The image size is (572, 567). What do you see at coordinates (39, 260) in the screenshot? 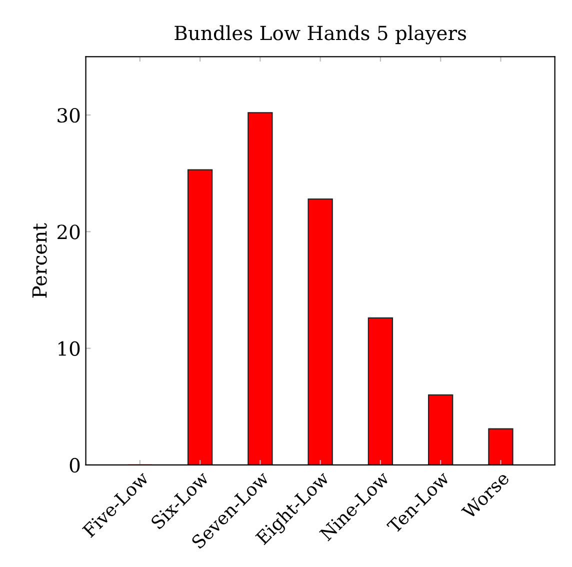
I see `y-axis-title: Percent` at bounding box center [39, 260].